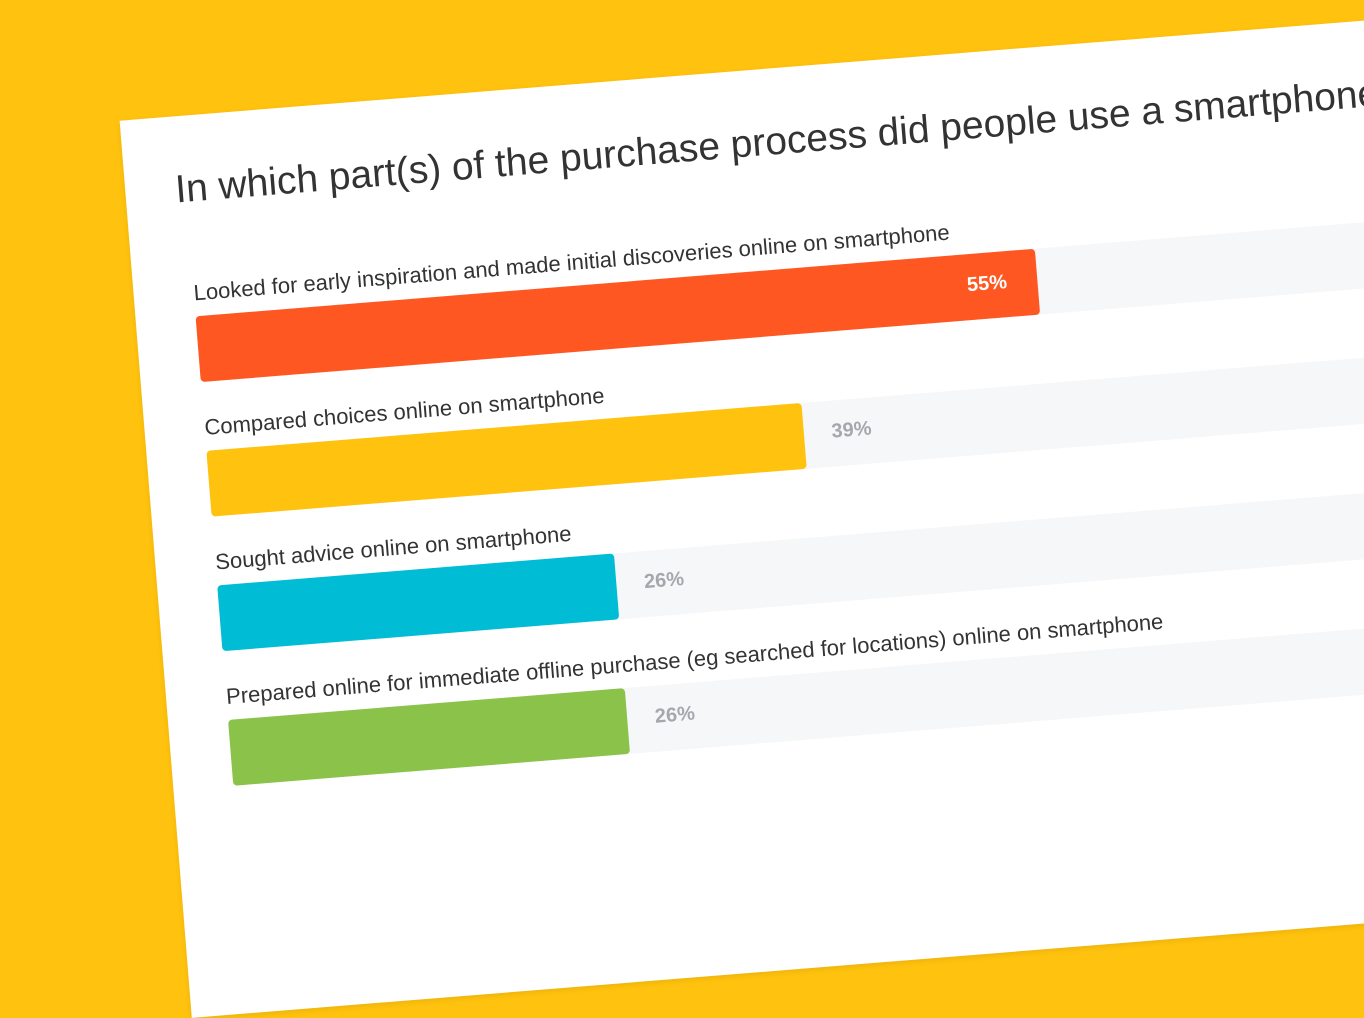 The image size is (1364, 1018). Describe the element at coordinates (987, 284) in the screenshot. I see `bar-value-label: 55%` at that location.